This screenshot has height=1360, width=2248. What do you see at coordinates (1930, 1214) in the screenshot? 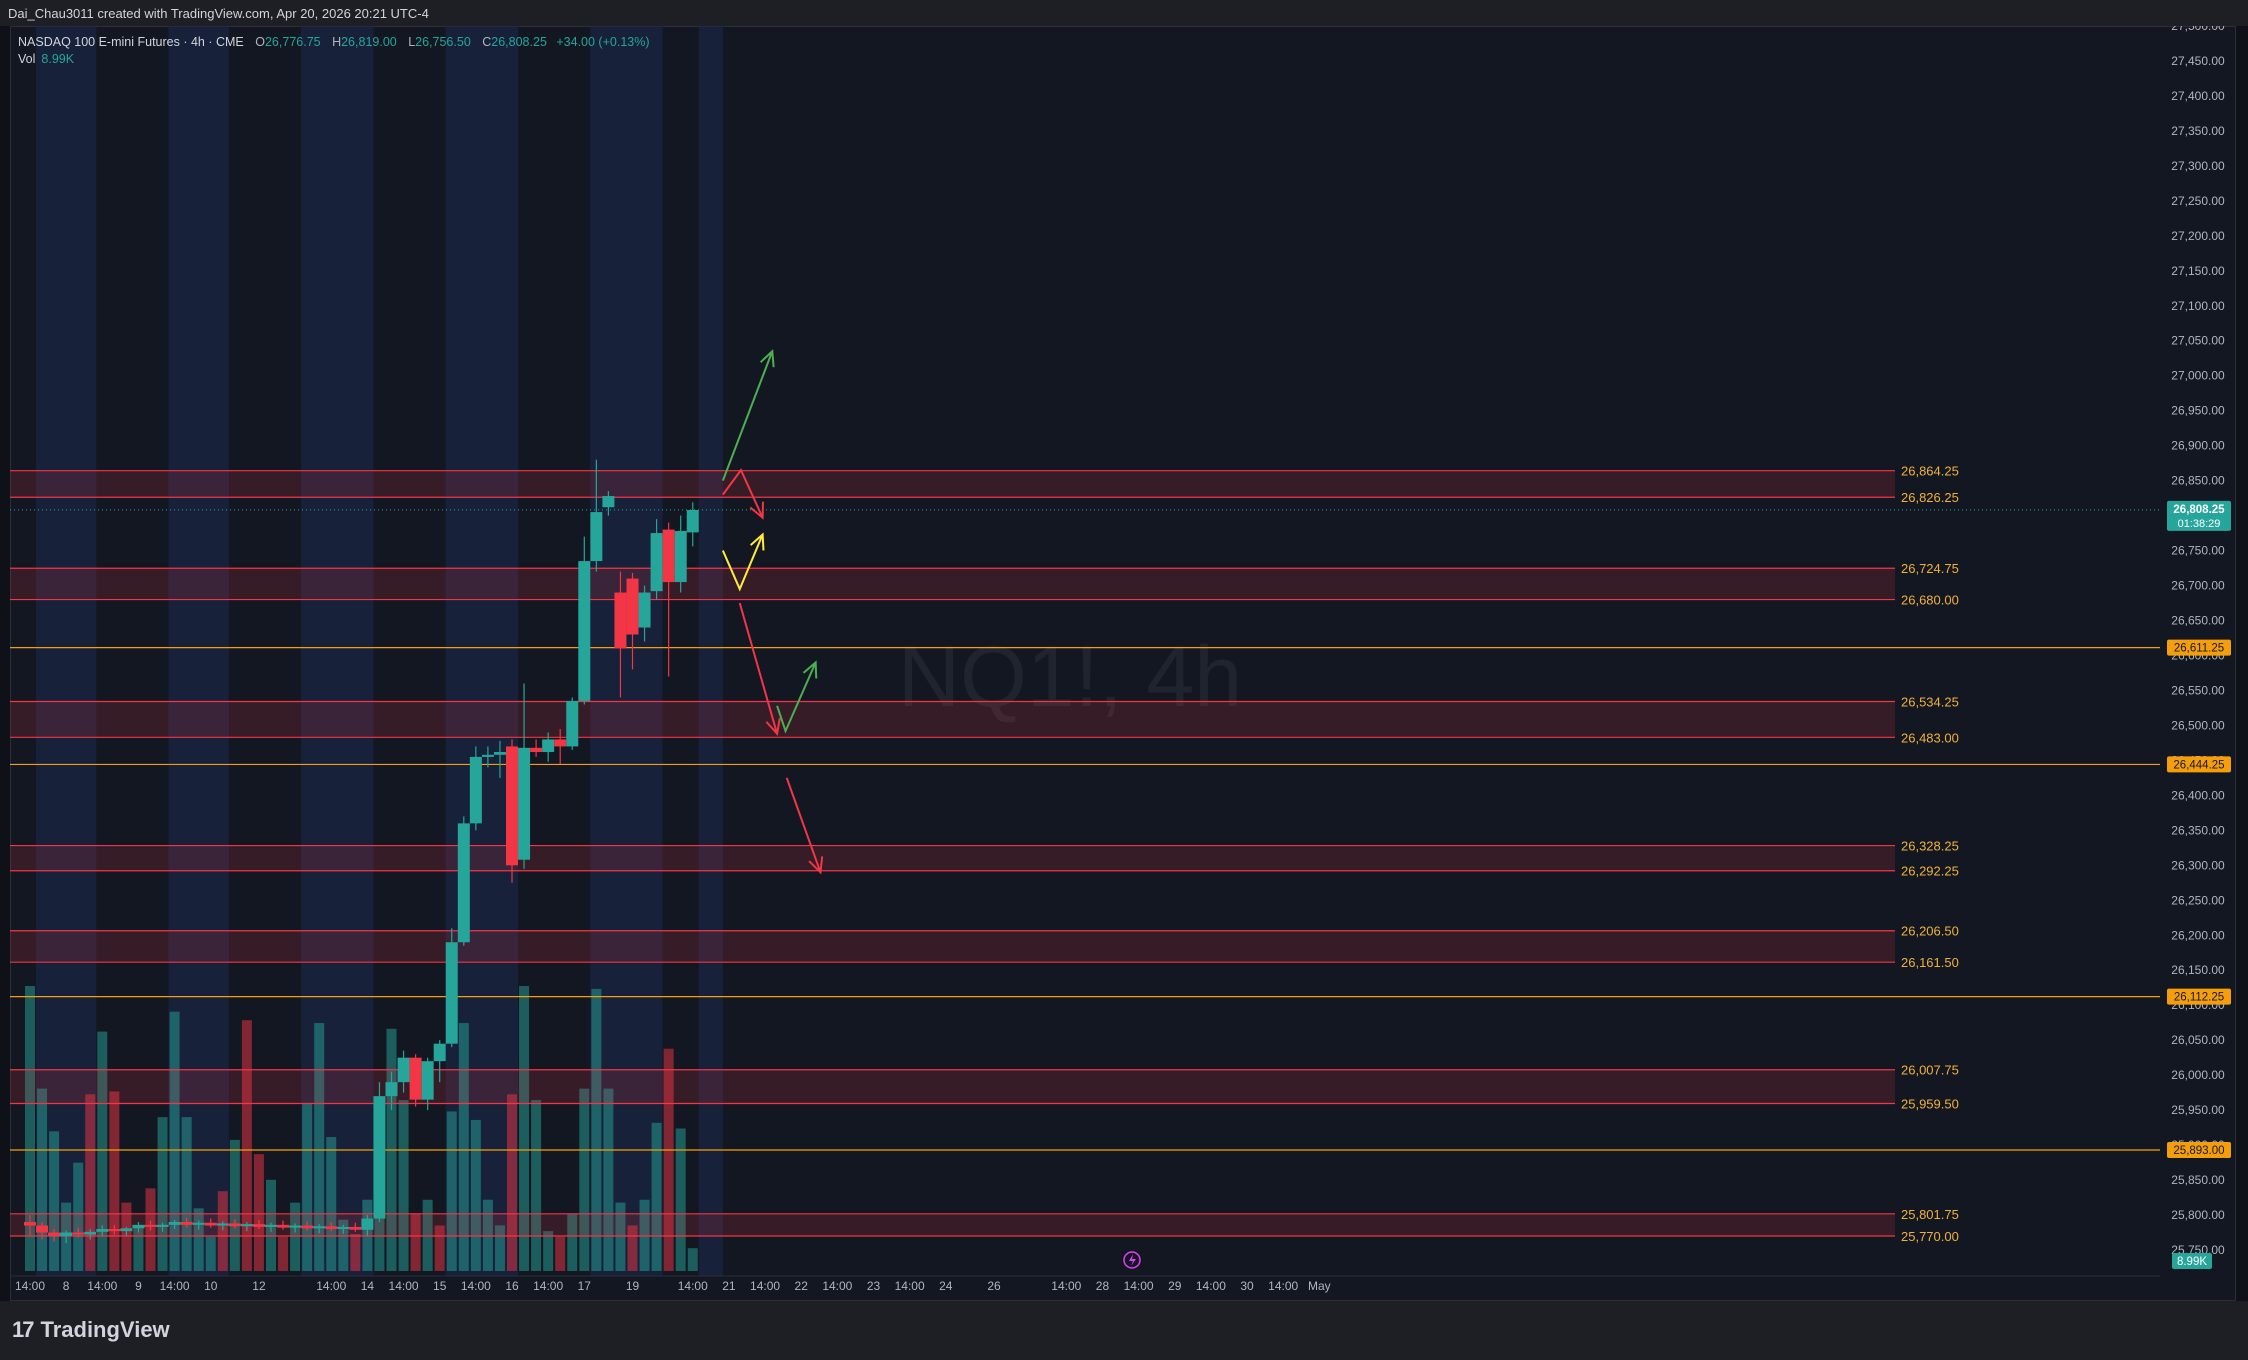
I see `zone-top-label: 25,801.75` at bounding box center [1930, 1214].